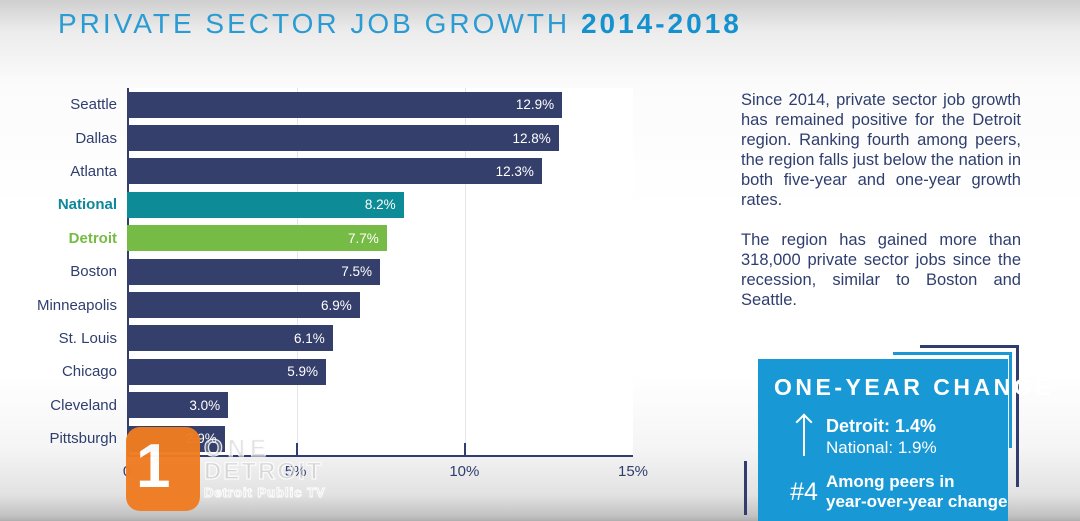 The image size is (1080, 521). What do you see at coordinates (153, 466) in the screenshot?
I see `logo-digit: 1` at bounding box center [153, 466].